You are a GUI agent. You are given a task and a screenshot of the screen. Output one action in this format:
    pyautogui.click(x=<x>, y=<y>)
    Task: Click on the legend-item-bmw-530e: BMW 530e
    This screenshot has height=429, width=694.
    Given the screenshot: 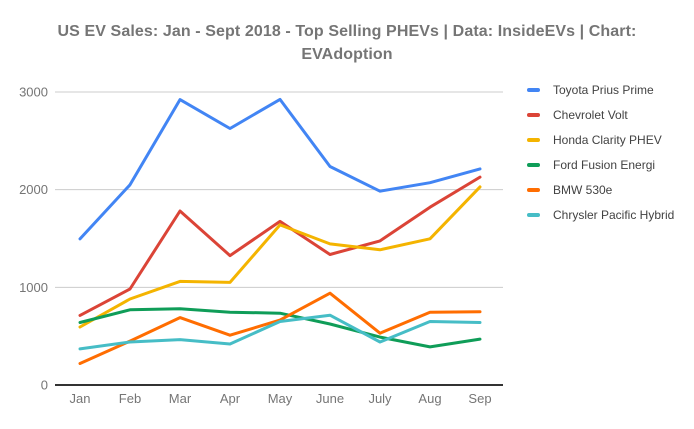 What is the action you would take?
    pyautogui.click(x=600, y=190)
    